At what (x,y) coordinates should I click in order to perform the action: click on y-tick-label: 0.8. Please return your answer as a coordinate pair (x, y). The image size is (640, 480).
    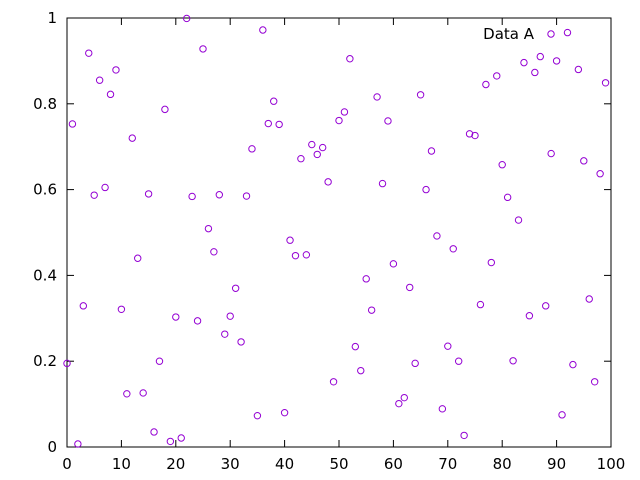
    Looking at the image, I should click on (45, 104).